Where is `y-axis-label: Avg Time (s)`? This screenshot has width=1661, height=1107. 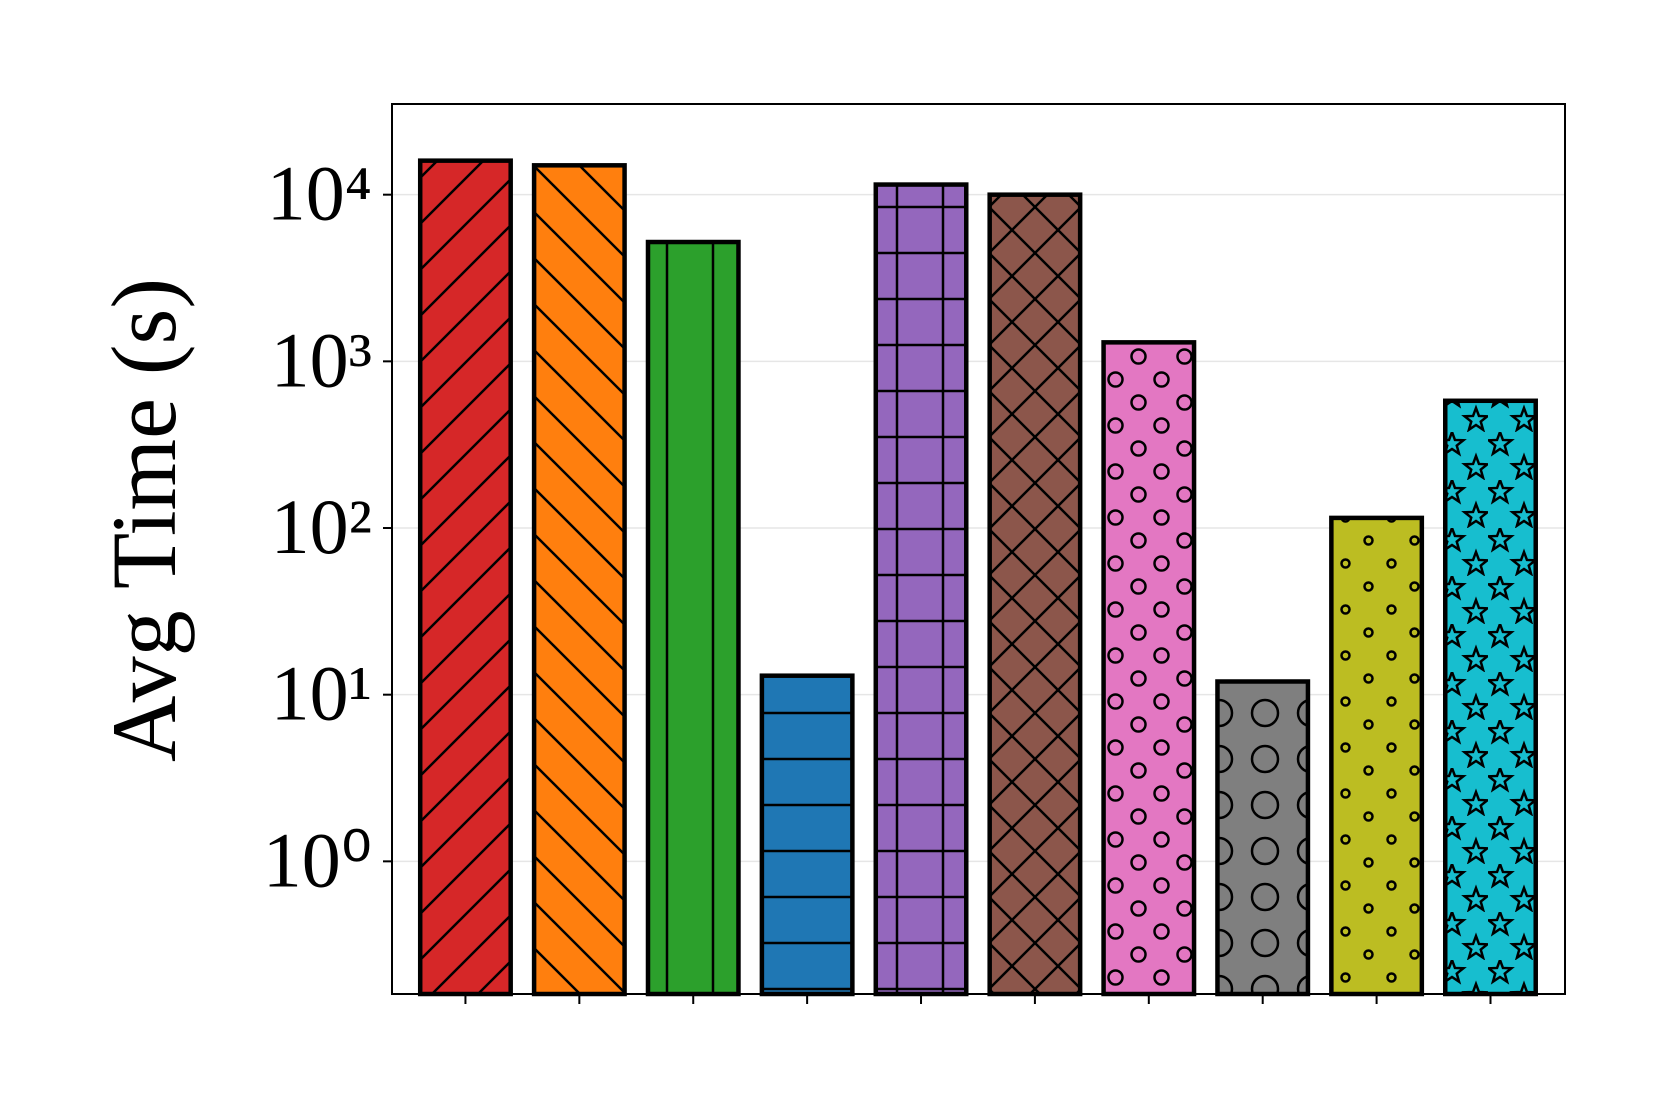 y-axis-label: Avg Time (s) is located at coordinates (144, 520).